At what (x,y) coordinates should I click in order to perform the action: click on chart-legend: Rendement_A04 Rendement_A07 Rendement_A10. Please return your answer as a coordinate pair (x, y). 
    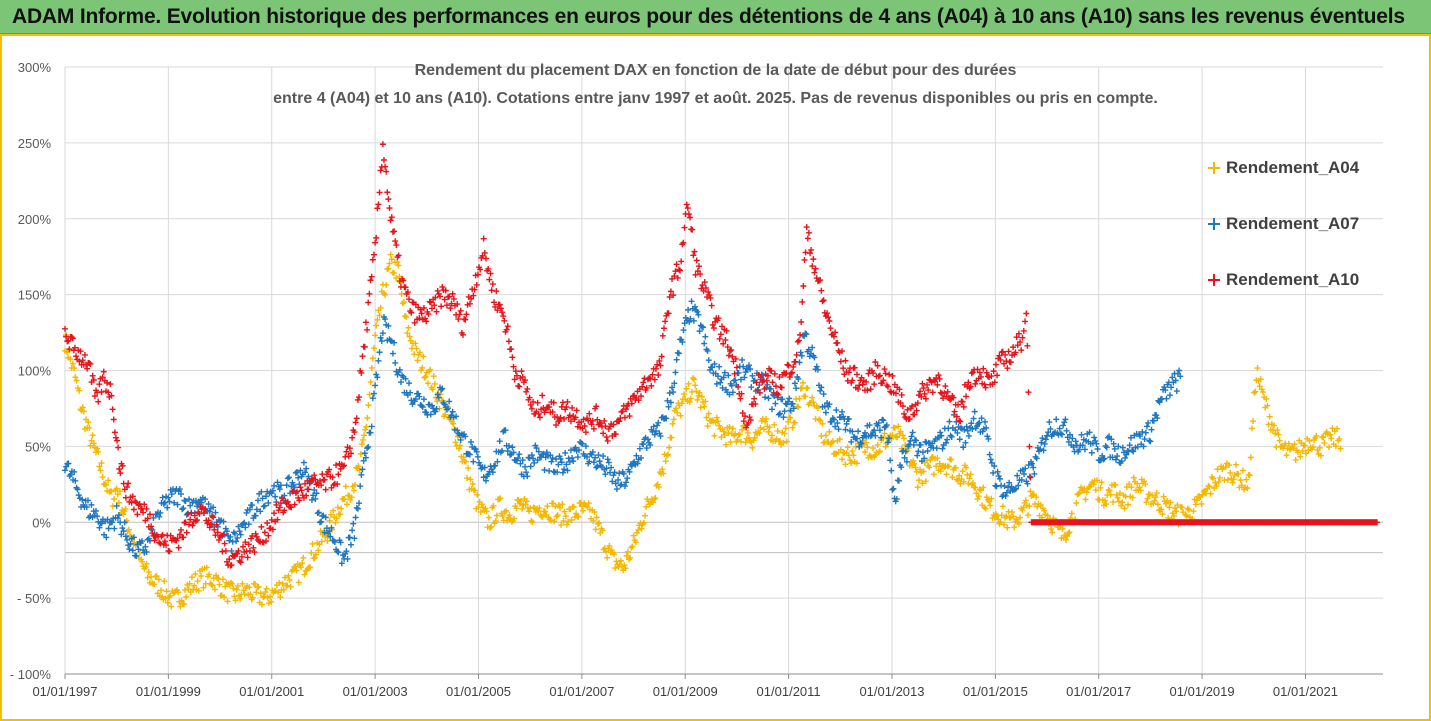
    Looking at the image, I should click on (1308, 224).